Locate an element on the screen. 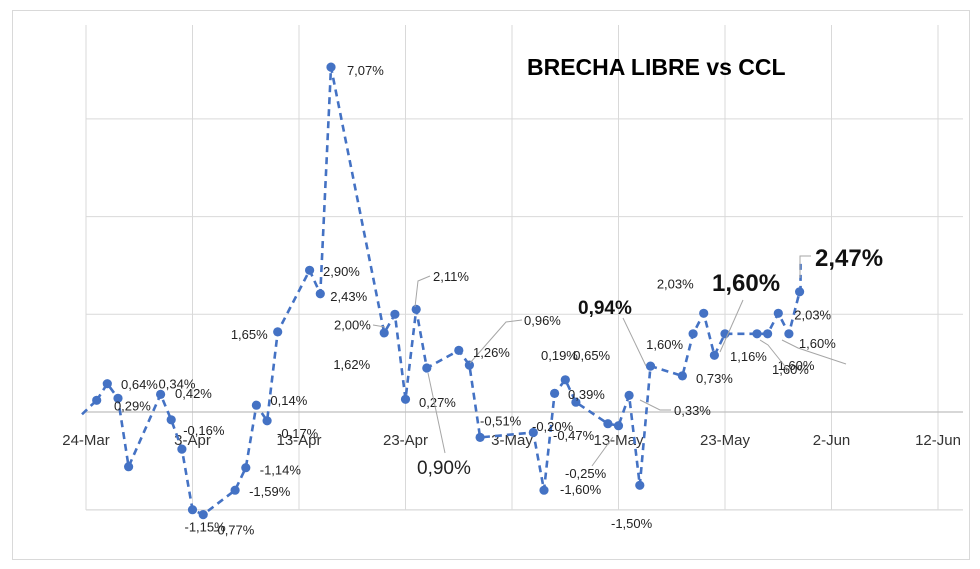 Image resolution: width=980 pixels, height=569 pixels. data-label: -0,51% is located at coordinates (501, 420).